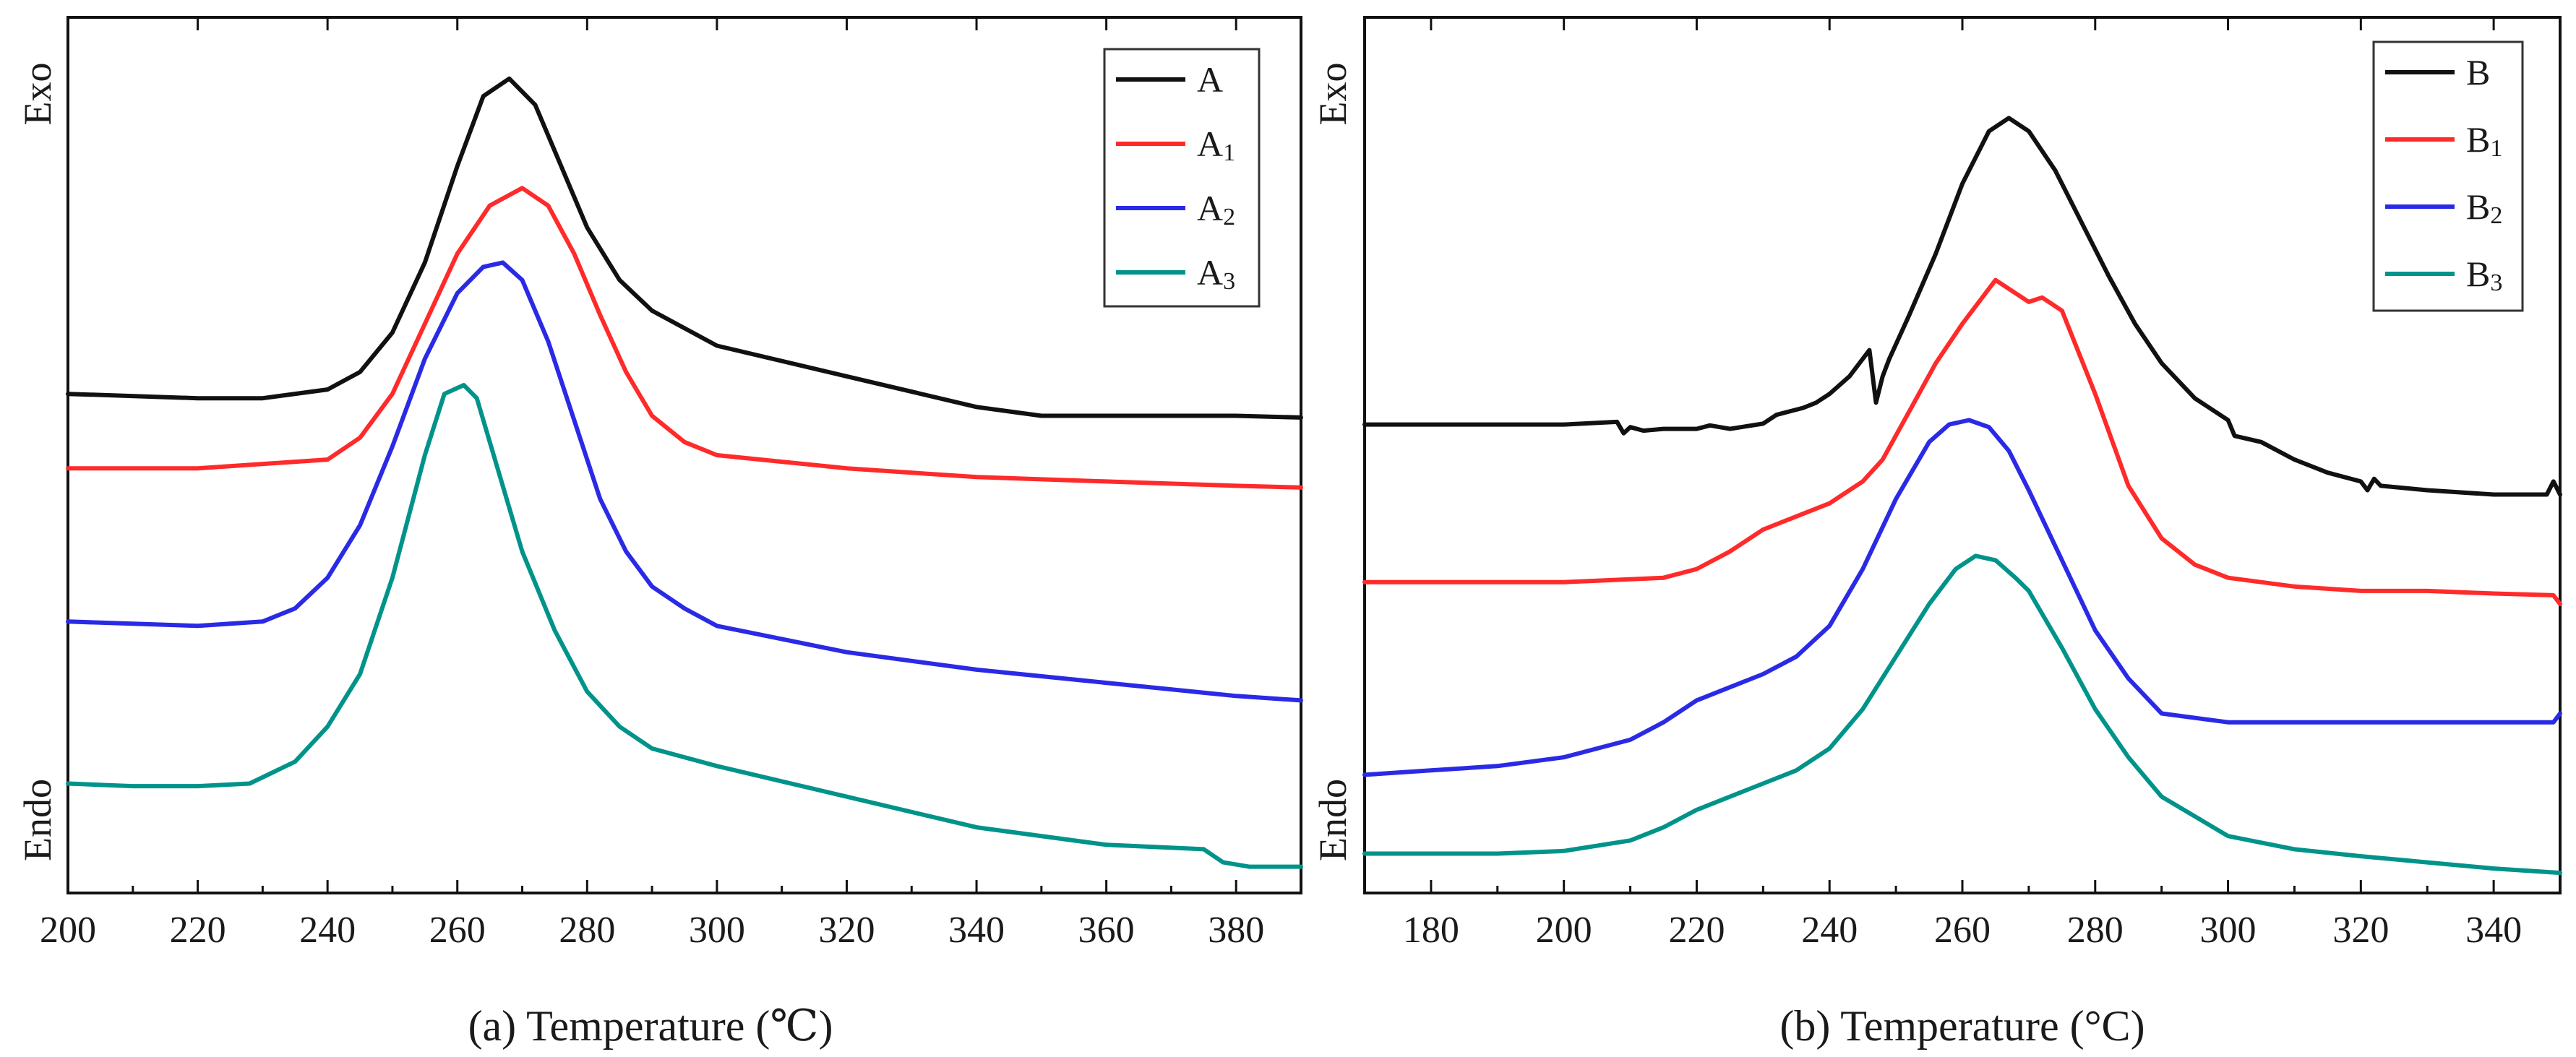  Describe the element at coordinates (685, 338) in the screenshot. I see `series-line-a1` at that location.